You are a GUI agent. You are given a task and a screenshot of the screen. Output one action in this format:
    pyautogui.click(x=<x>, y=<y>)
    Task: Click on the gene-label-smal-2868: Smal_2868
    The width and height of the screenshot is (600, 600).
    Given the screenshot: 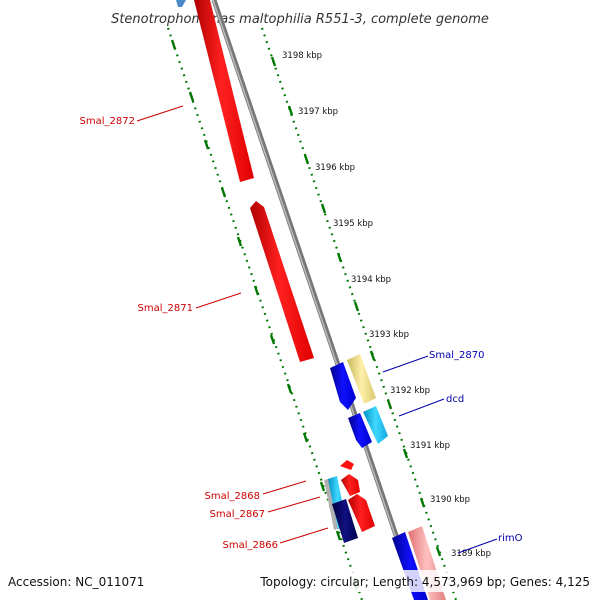 What is the action you would take?
    pyautogui.click(x=256, y=491)
    